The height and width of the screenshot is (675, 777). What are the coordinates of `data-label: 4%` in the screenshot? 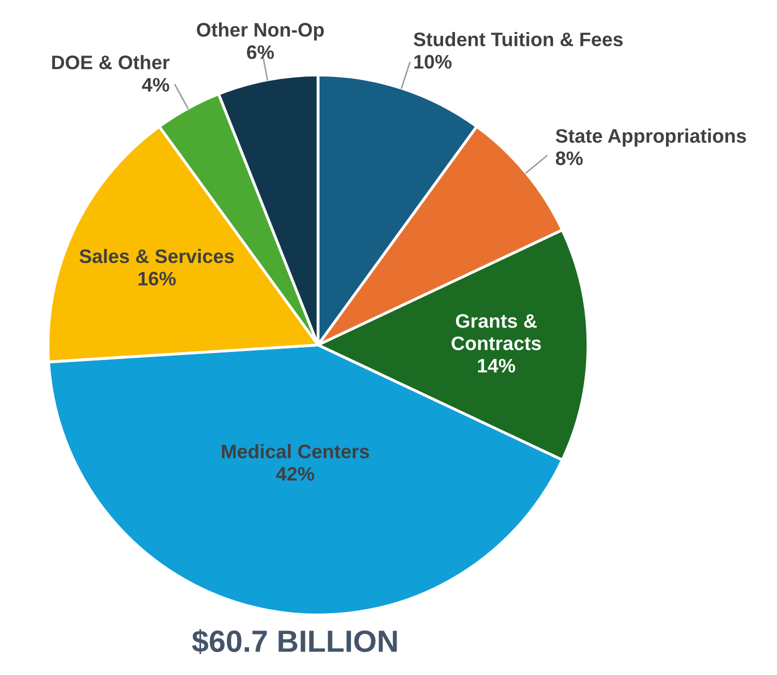 It's located at (156, 85).